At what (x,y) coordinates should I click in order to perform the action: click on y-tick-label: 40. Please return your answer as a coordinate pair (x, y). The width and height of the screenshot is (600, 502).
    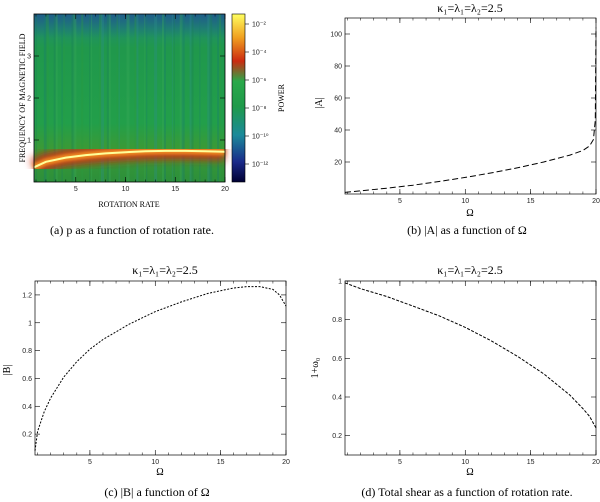
    Looking at the image, I should click on (338, 131).